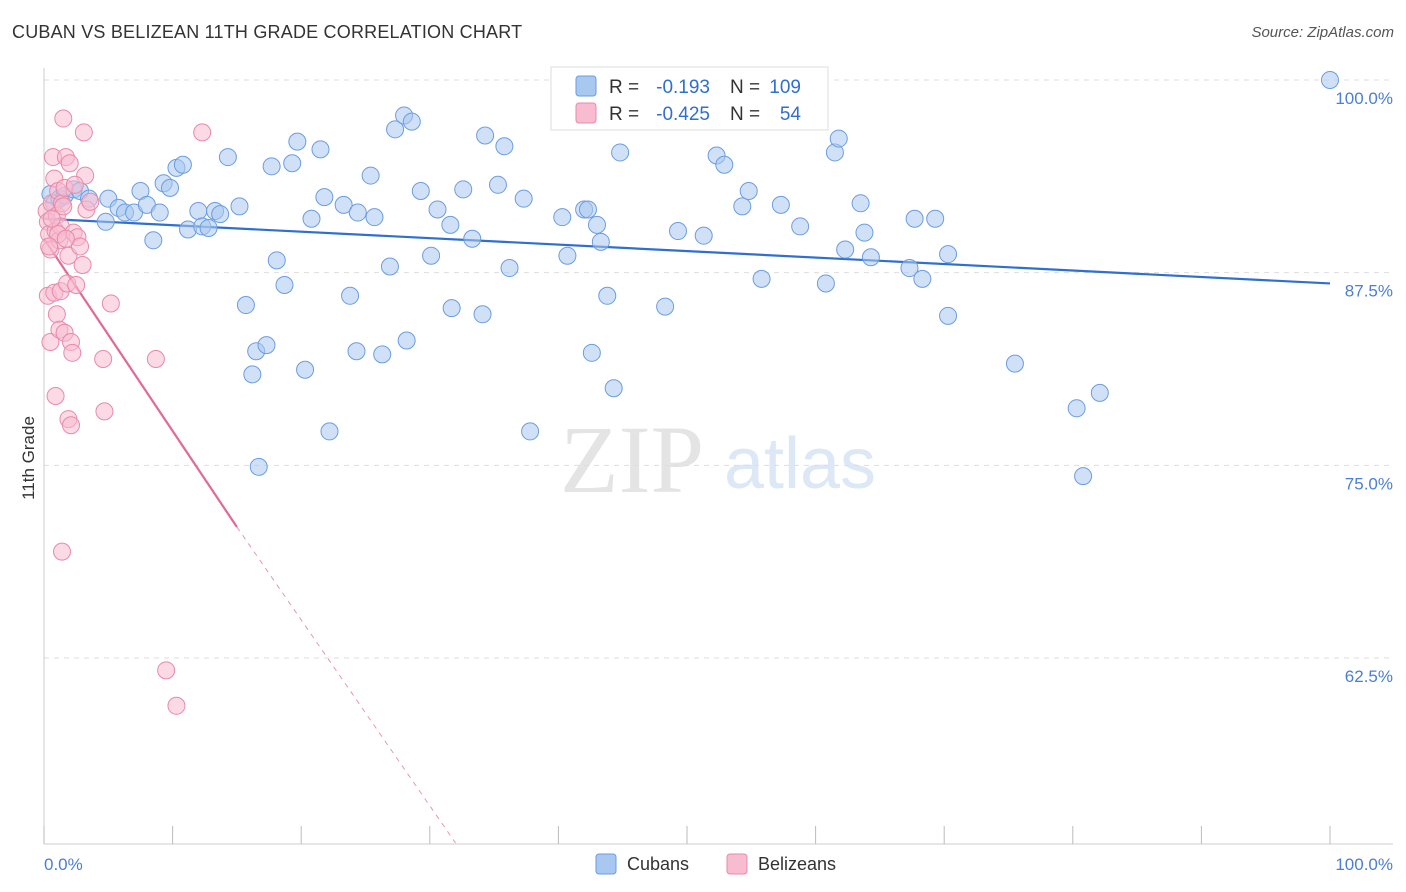 Image resolution: width=1406 pixels, height=892 pixels. I want to click on legend-swatch-cubans, so click(586, 86).